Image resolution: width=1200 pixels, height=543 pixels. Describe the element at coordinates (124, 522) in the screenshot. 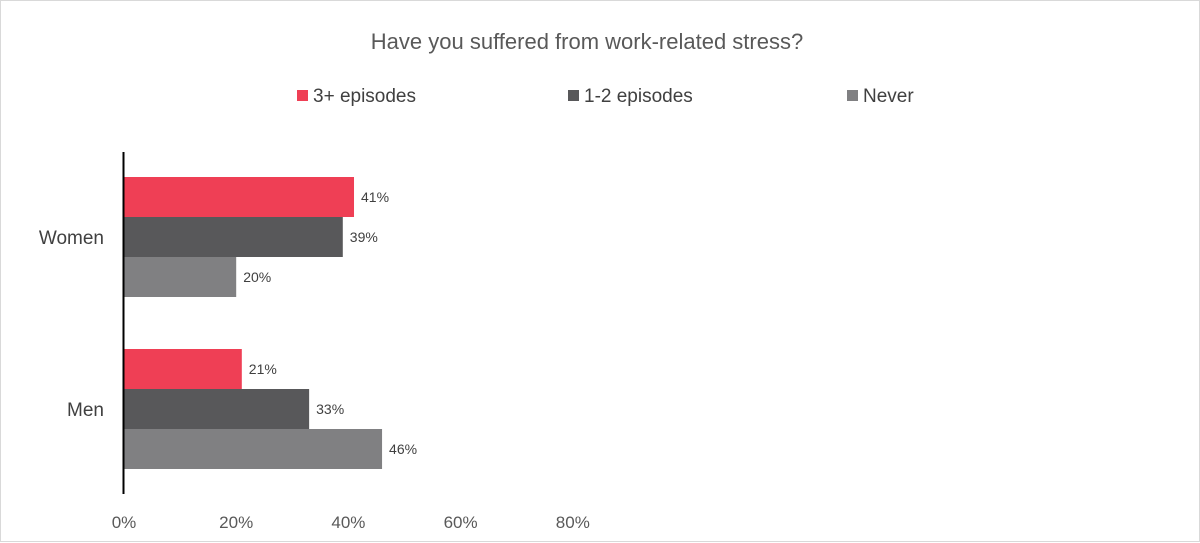

I see `x-tick-label-0: 0%` at that location.